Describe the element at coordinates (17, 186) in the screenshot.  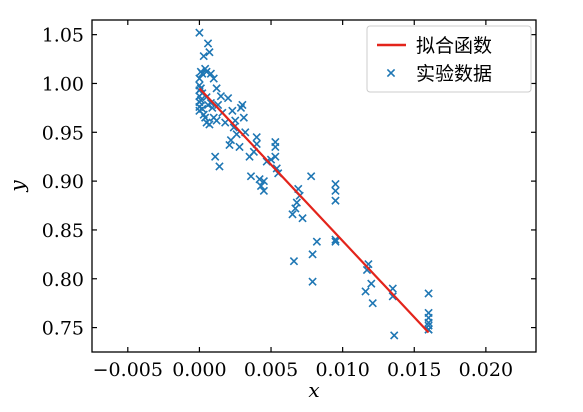
I see `y-axis-label: y` at that location.